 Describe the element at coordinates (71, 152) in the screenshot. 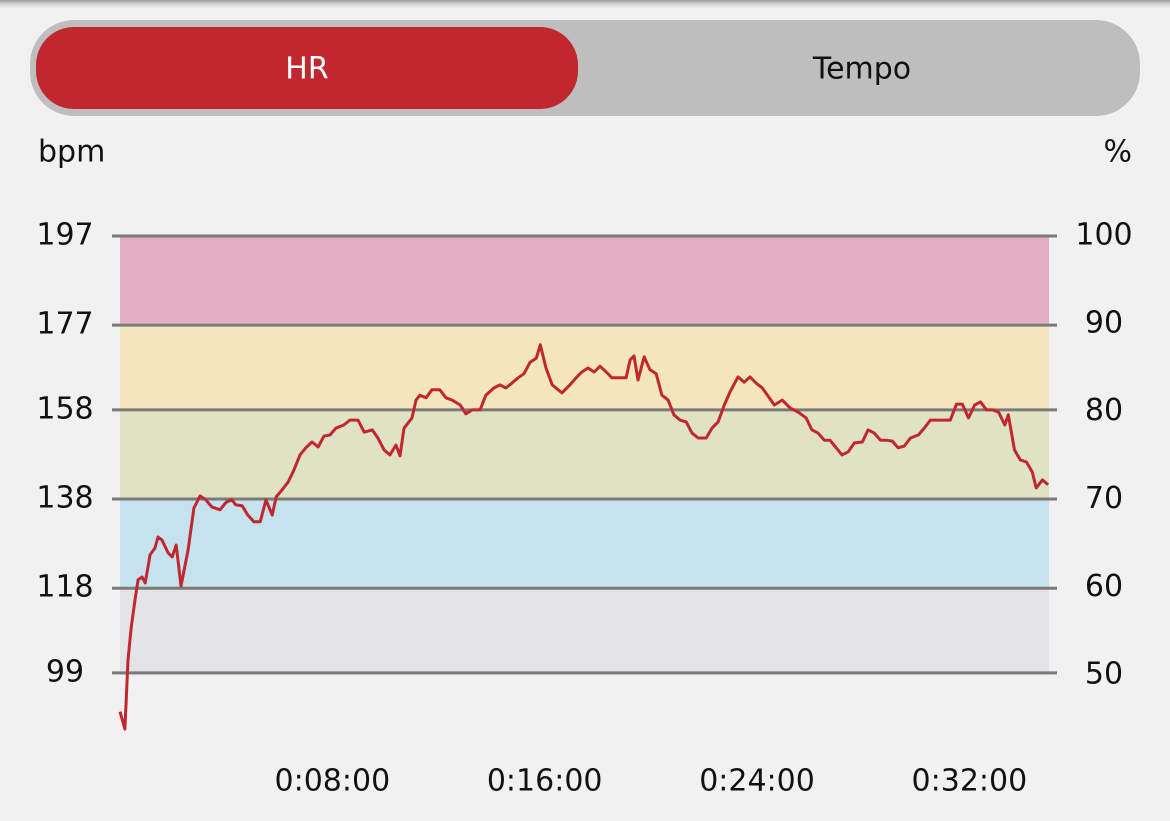

I see `y-axis-label: bpm` at that location.